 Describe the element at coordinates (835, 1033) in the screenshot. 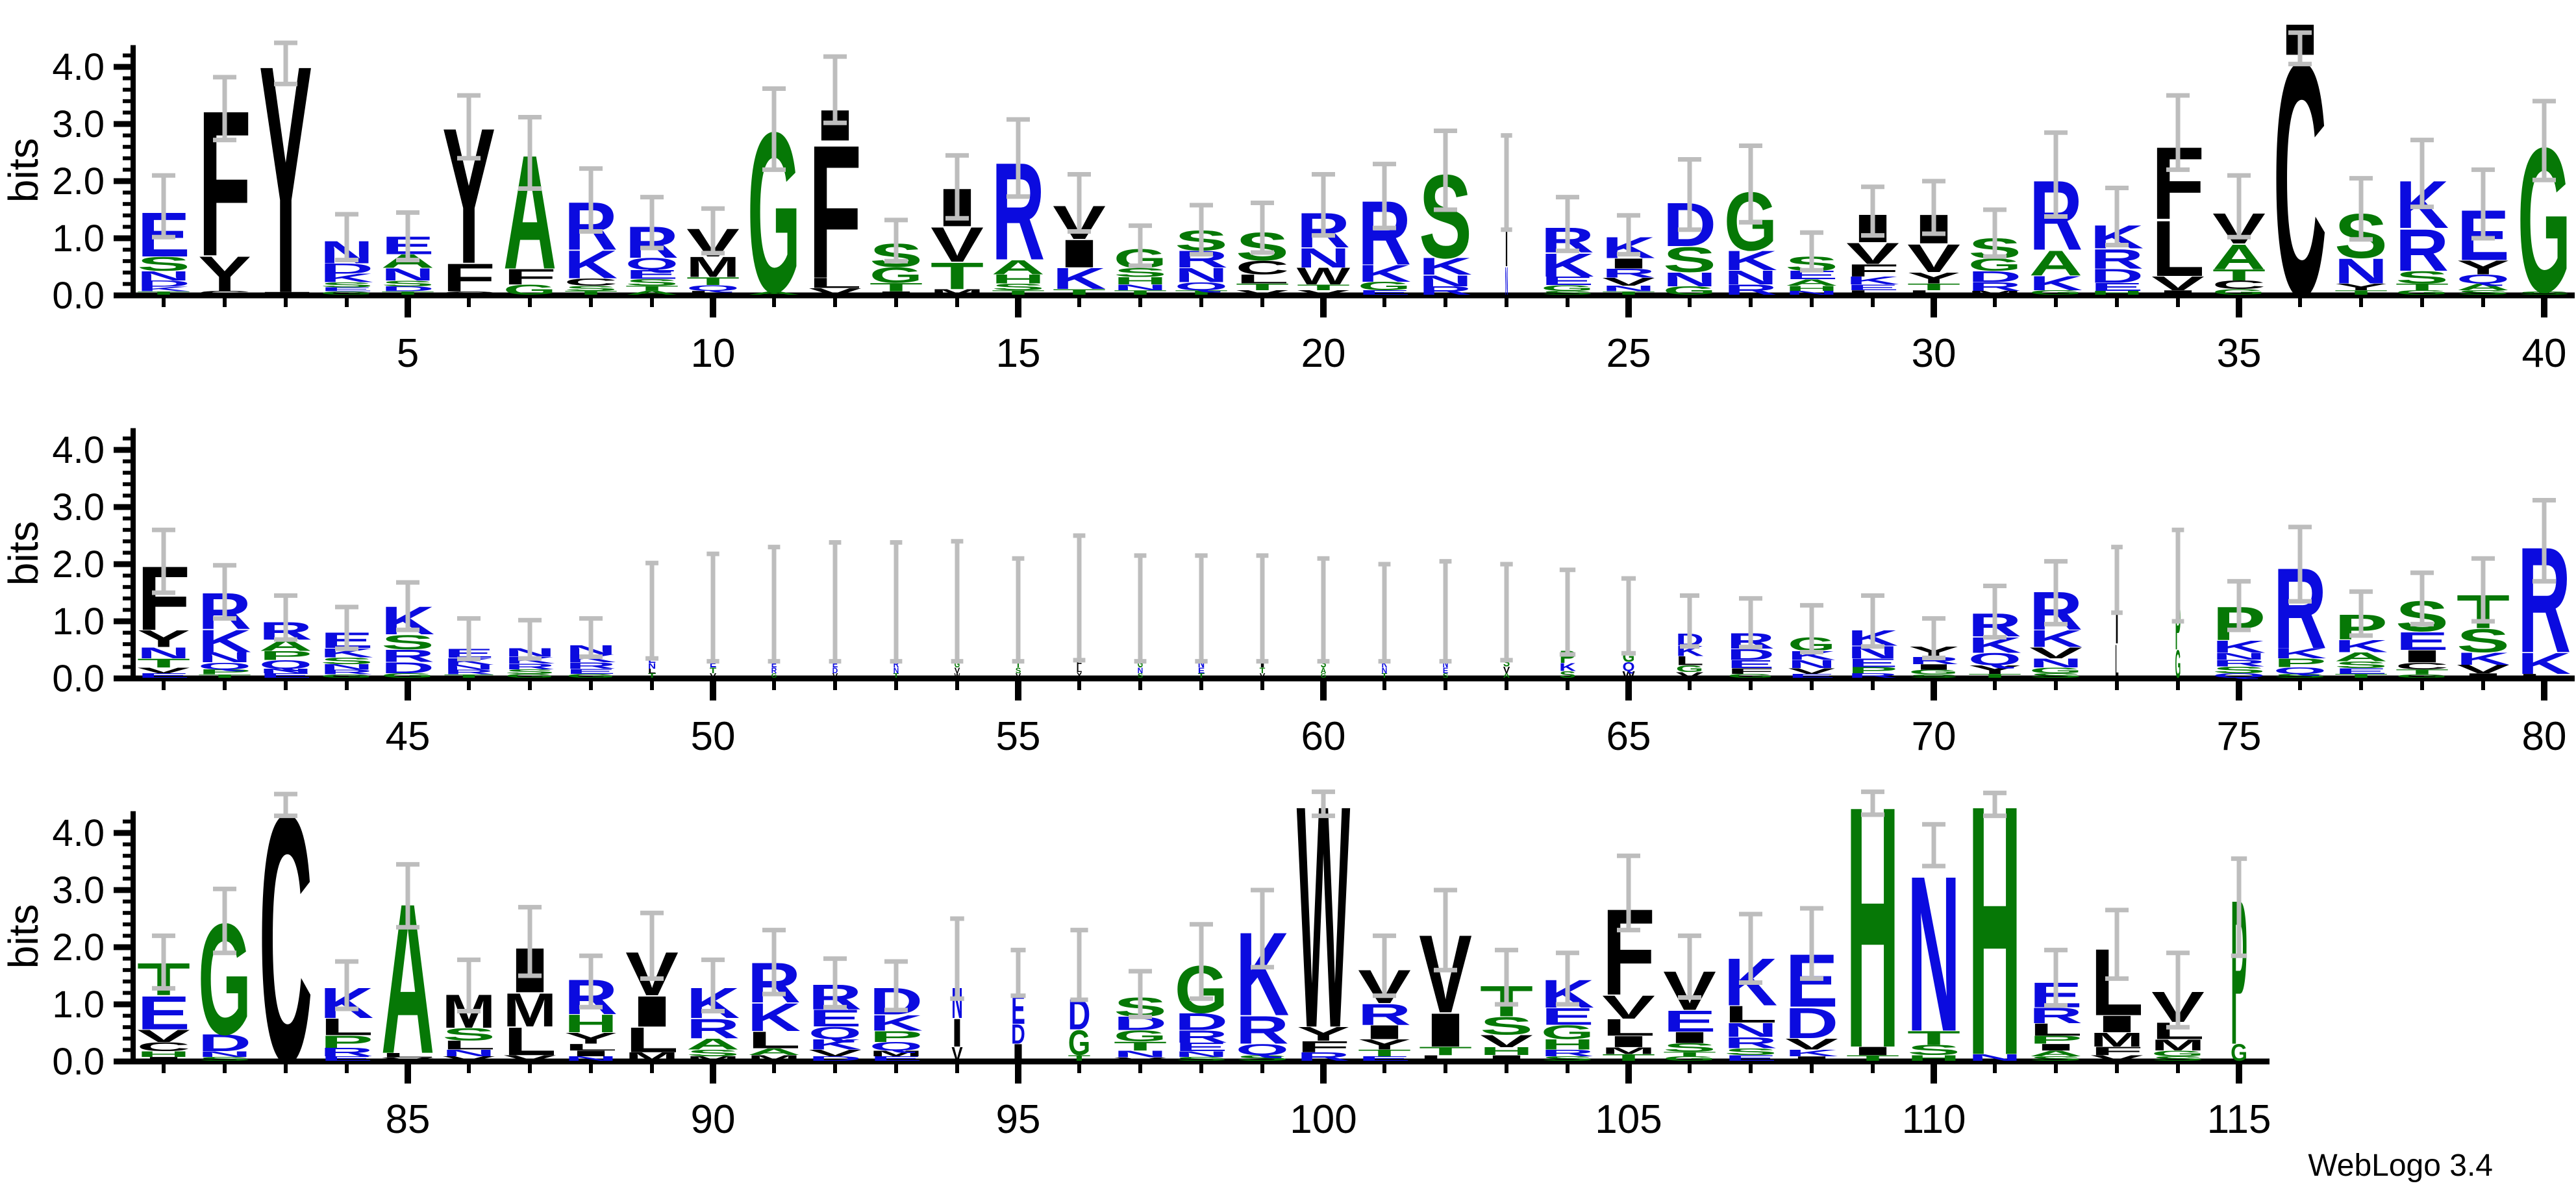

I see `logo-letter-92-Q: Q` at that location.